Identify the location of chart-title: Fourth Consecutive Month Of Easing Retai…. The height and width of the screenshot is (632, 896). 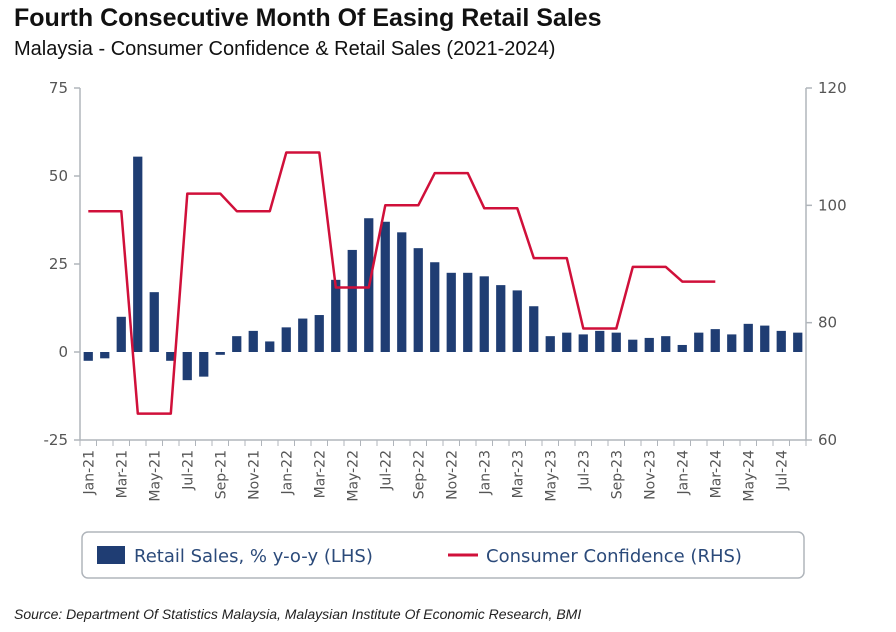
(308, 18).